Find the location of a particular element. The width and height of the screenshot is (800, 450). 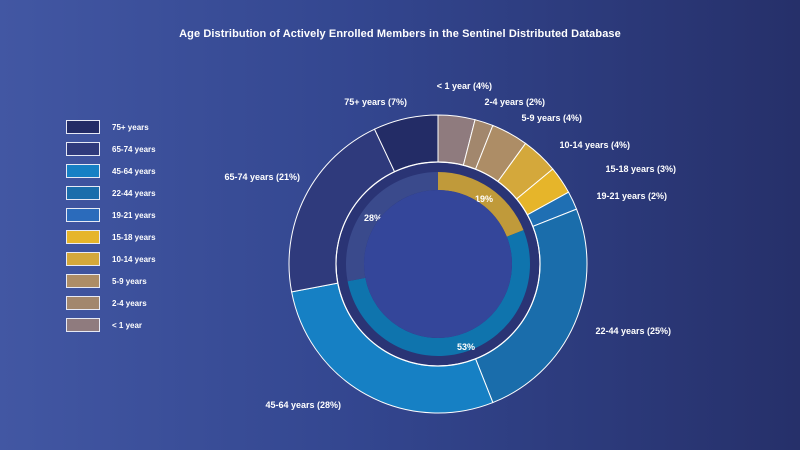

slice-label: < 1 year (4%) is located at coordinates (464, 86).